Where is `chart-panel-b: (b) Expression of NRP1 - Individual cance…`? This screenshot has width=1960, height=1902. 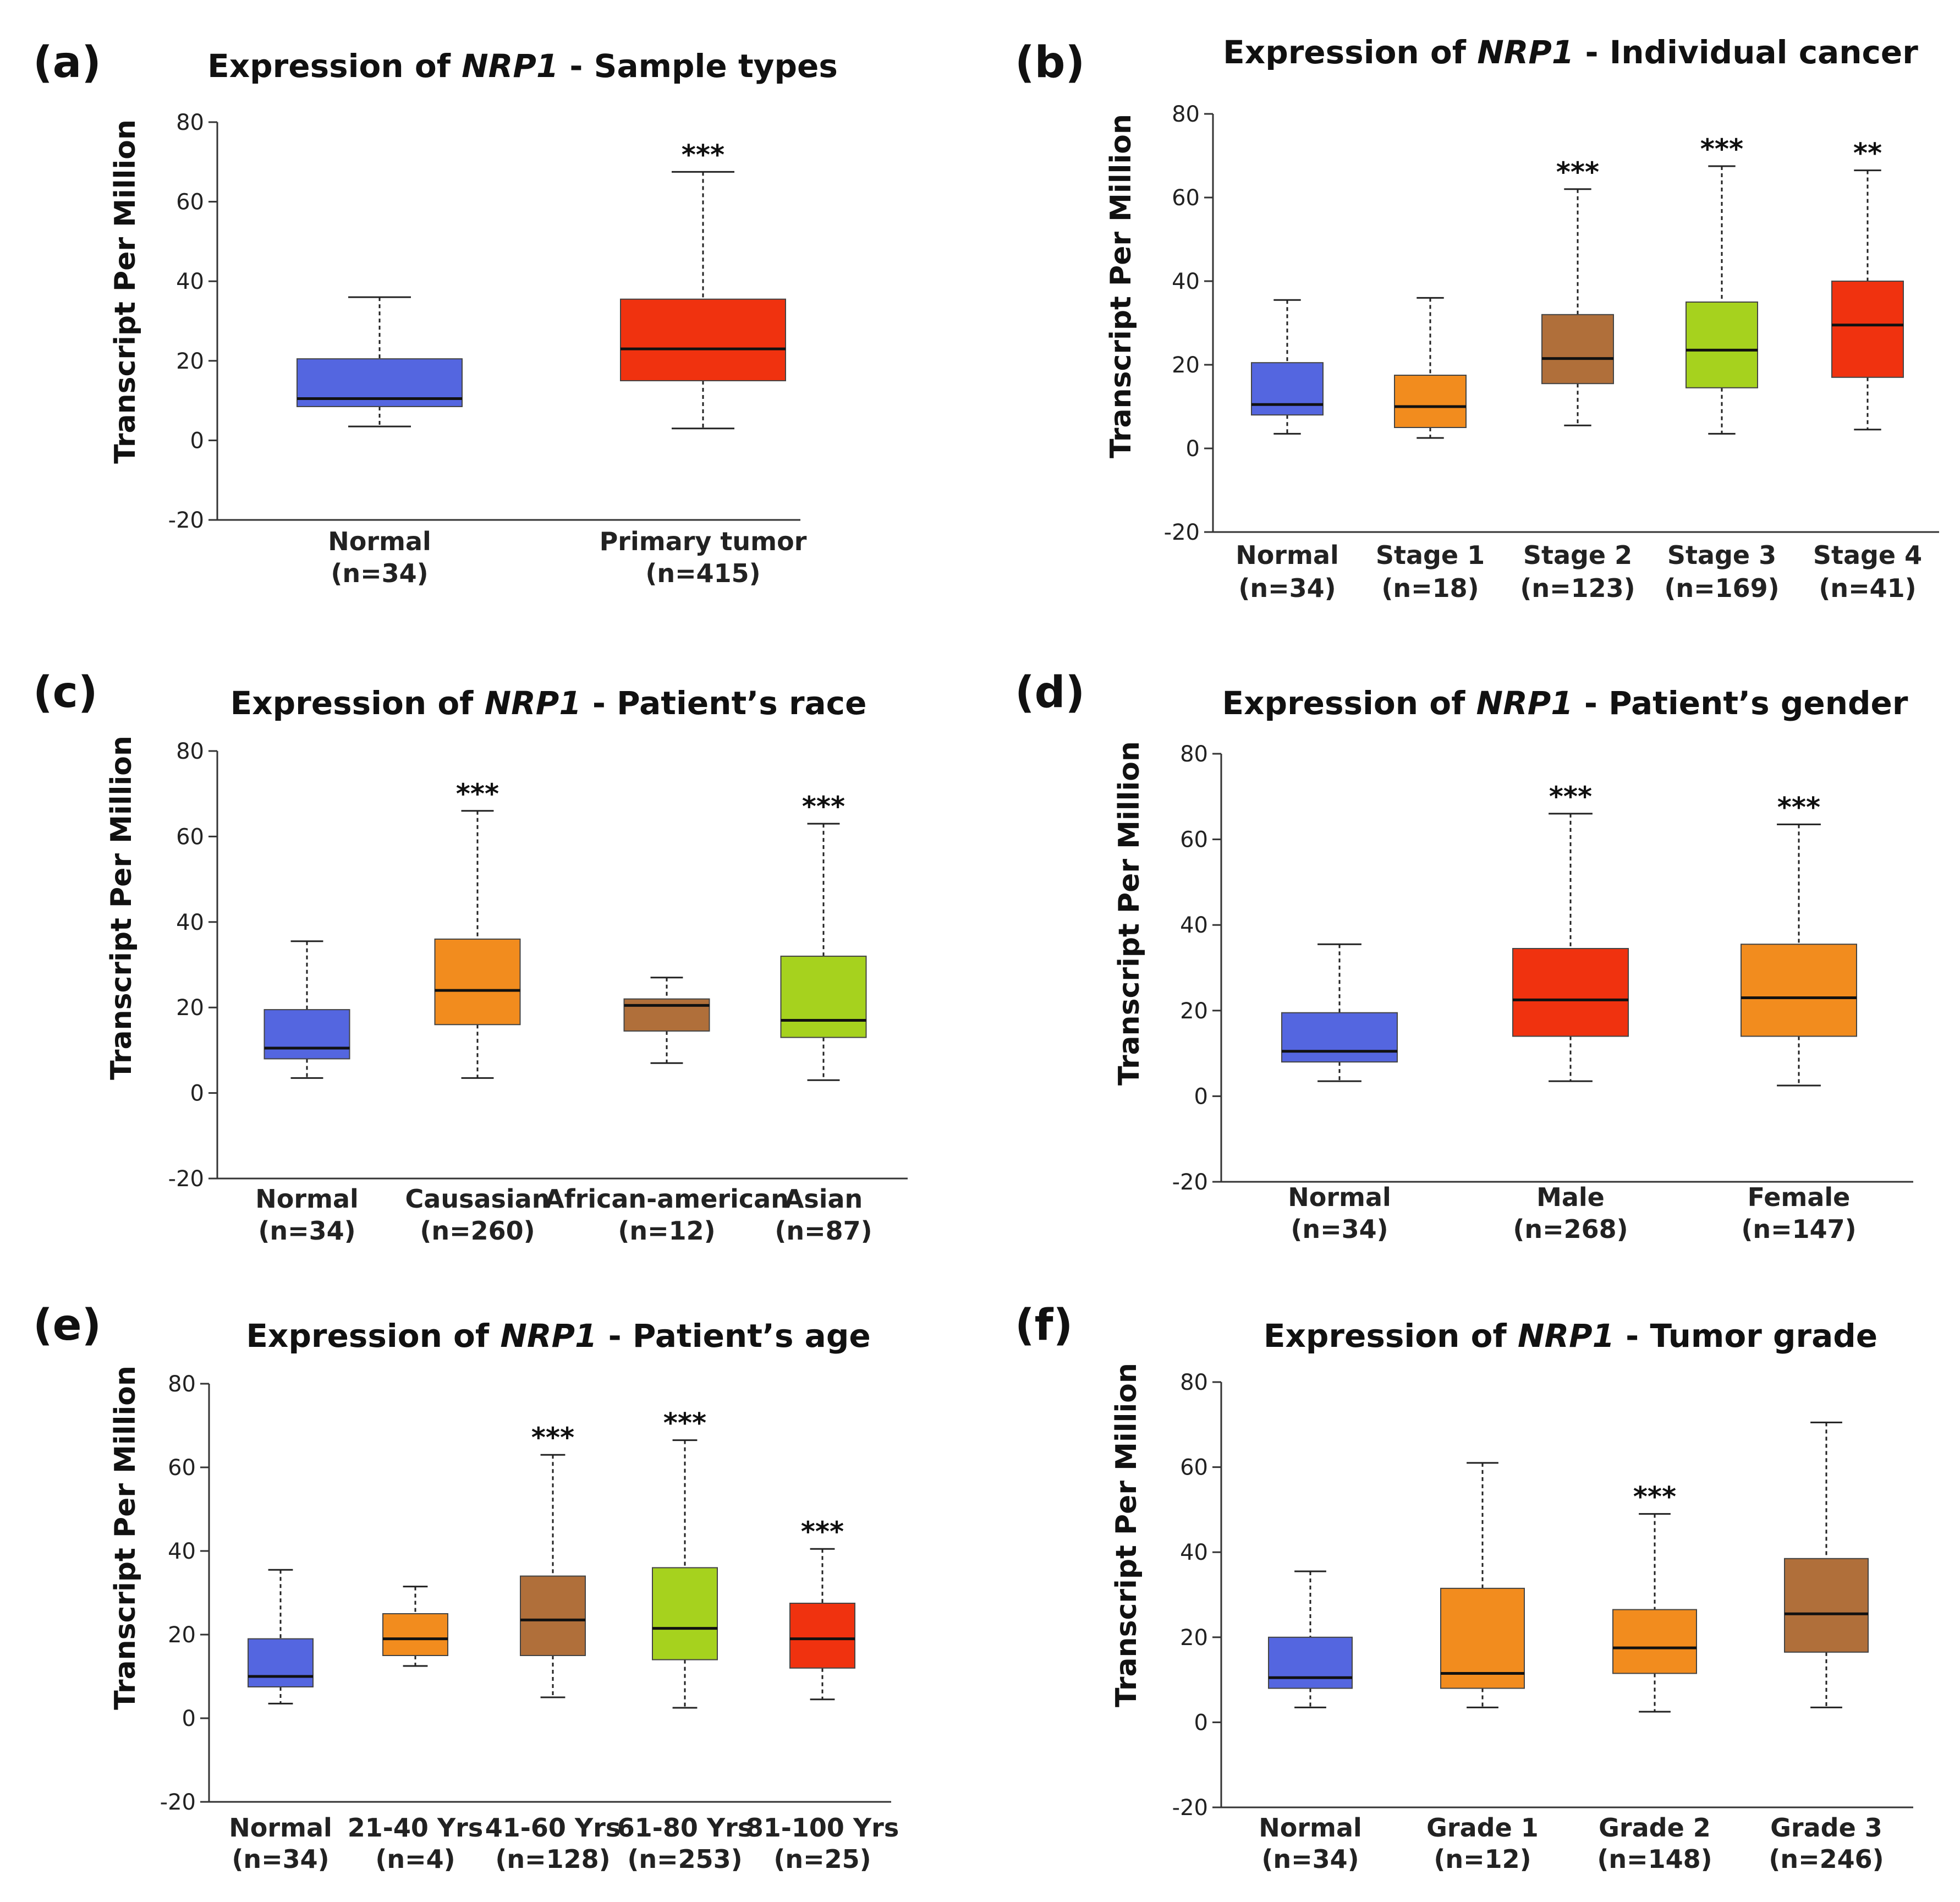
chart-panel-b: (b) Expression of NRP1 - Individual cance… is located at coordinates (1477, 318).